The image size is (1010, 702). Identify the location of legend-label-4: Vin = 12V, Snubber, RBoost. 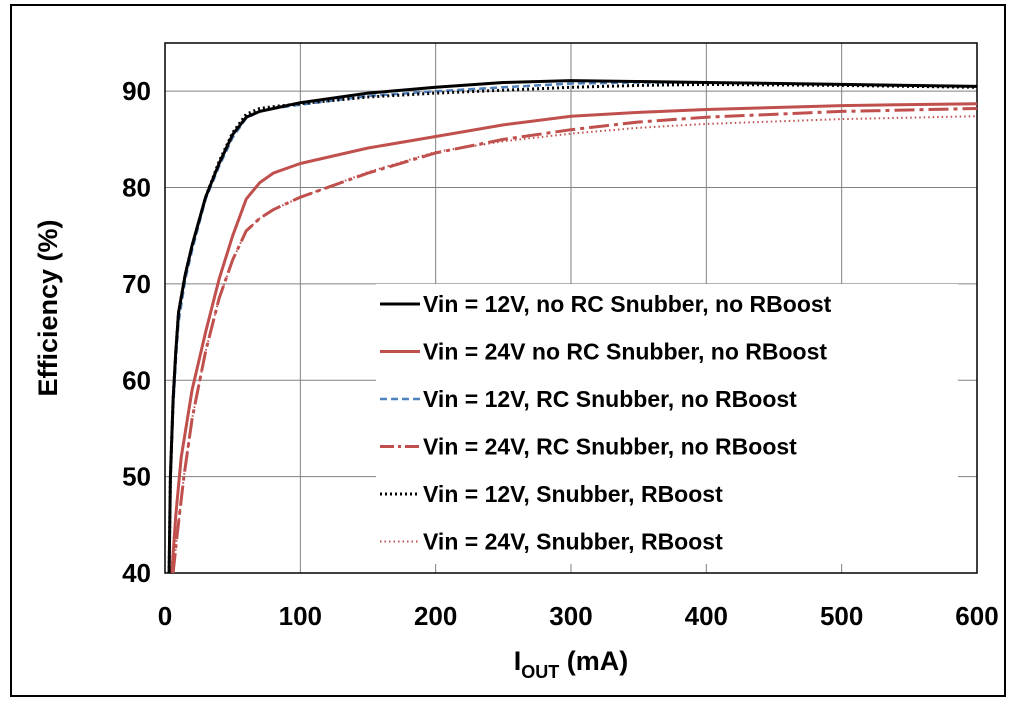
(573, 494).